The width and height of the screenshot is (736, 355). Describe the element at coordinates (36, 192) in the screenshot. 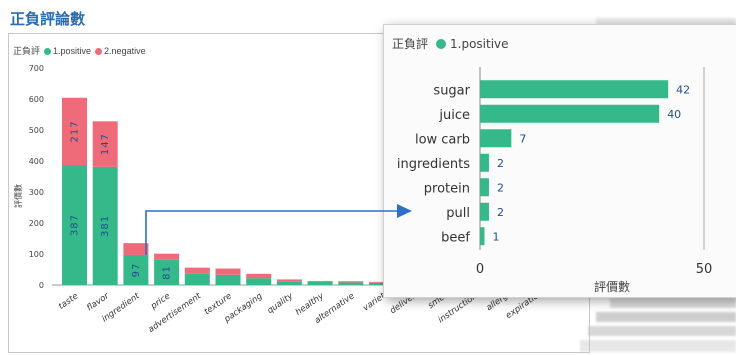

I see `y-tick-label: 300` at that location.